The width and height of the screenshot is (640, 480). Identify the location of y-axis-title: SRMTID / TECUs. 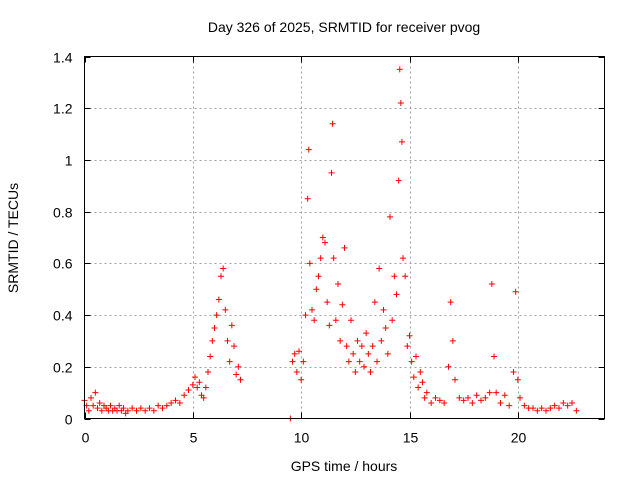
(13, 238).